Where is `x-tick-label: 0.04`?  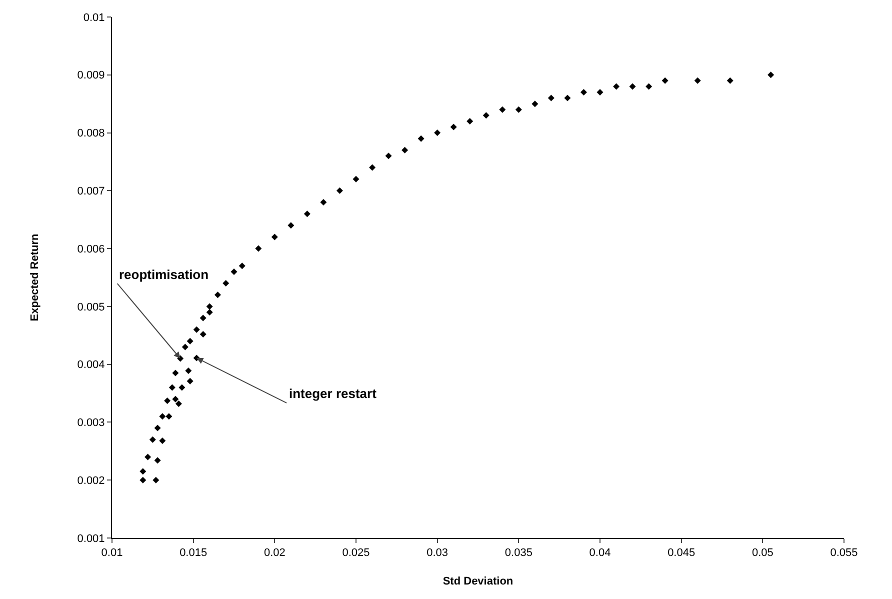 x-tick-label: 0.04 is located at coordinates (600, 553).